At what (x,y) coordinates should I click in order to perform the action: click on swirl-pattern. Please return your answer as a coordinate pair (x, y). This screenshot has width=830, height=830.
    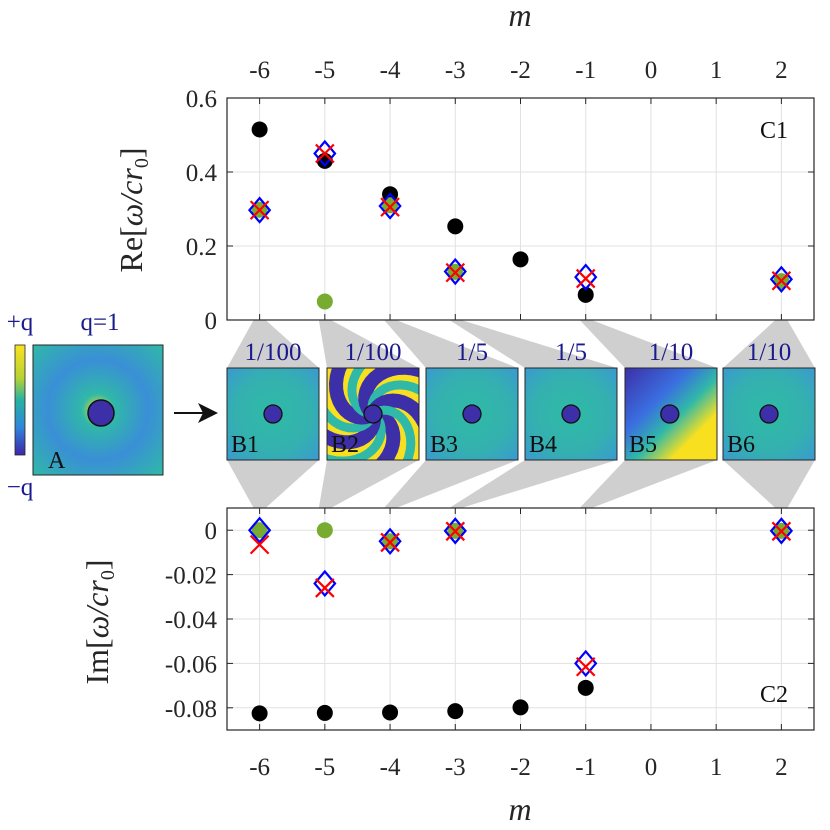
    Looking at the image, I should click on (373, 414).